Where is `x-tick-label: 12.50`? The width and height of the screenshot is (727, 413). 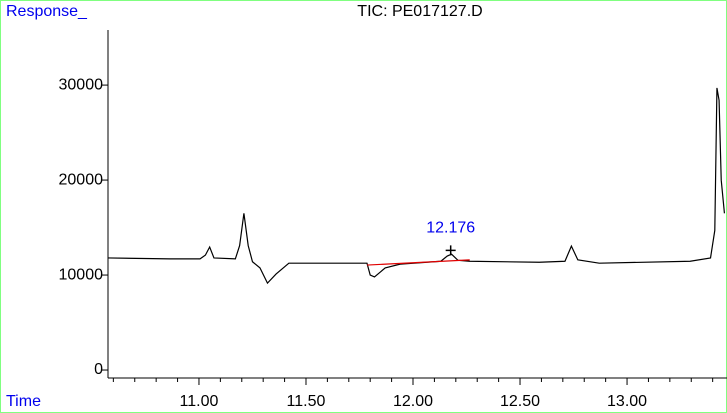
x-tick-label: 12.50 is located at coordinates (520, 401).